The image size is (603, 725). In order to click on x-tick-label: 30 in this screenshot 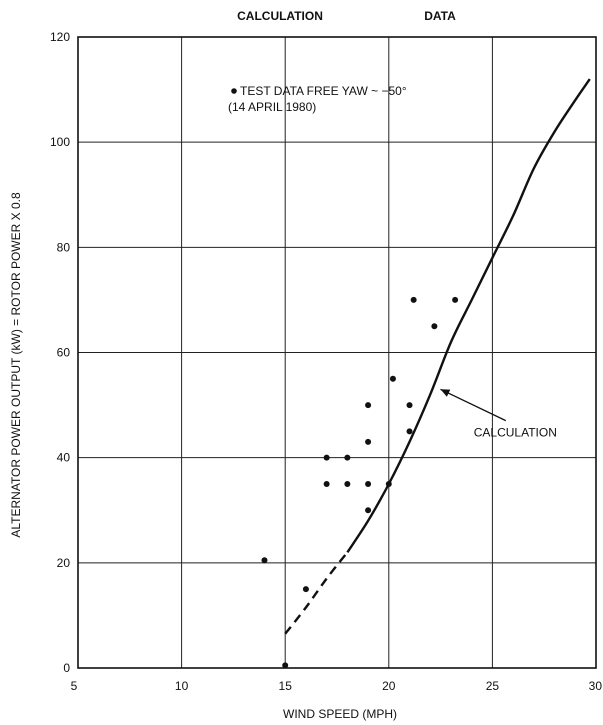, I will do `click(596, 686)`.